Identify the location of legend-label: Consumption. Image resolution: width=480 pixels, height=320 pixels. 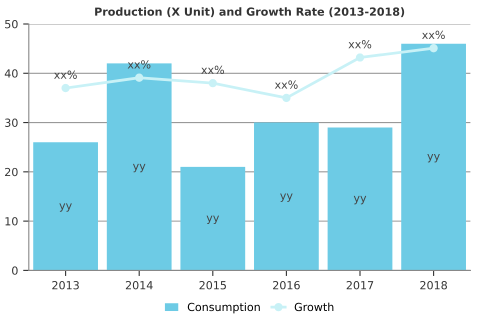
(224, 308).